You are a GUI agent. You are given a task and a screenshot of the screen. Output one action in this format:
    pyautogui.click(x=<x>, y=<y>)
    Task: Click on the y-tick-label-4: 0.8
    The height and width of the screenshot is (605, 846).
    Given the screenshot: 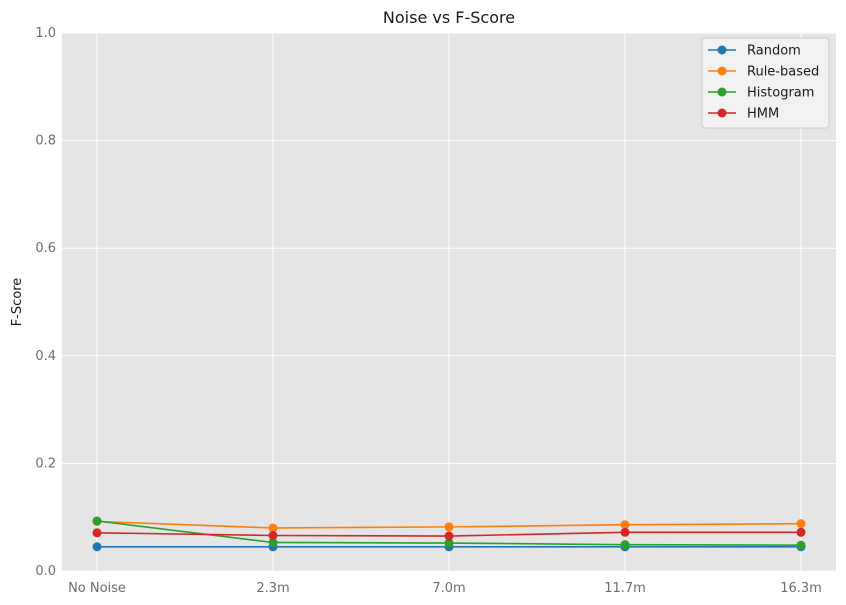 What is the action you would take?
    pyautogui.click(x=45, y=141)
    